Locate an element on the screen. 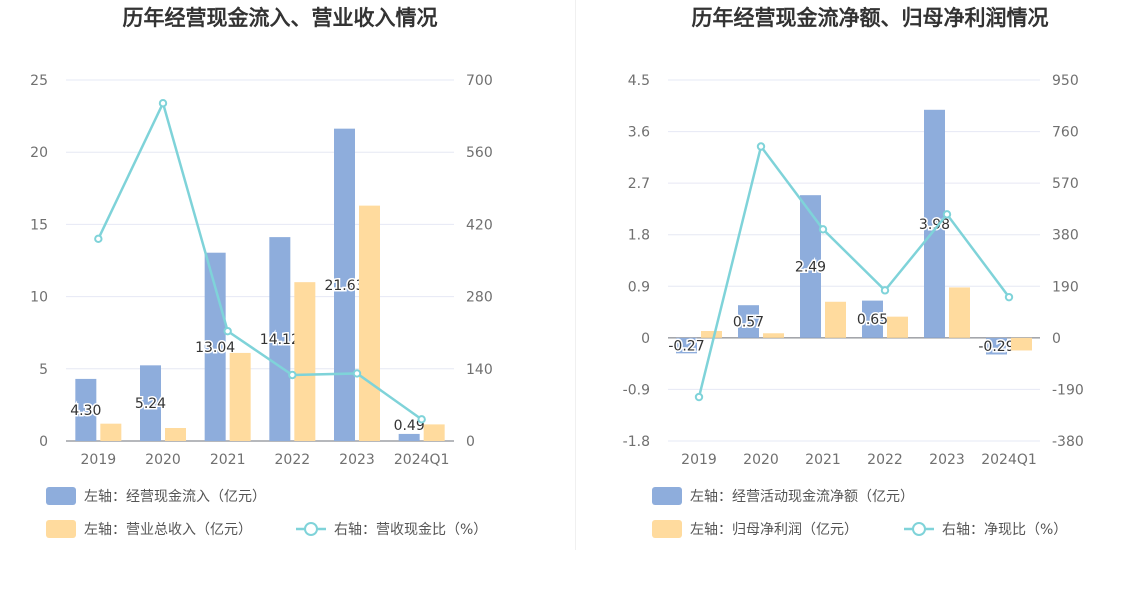  x-axis-tick-label: 2020 is located at coordinates (163, 460).